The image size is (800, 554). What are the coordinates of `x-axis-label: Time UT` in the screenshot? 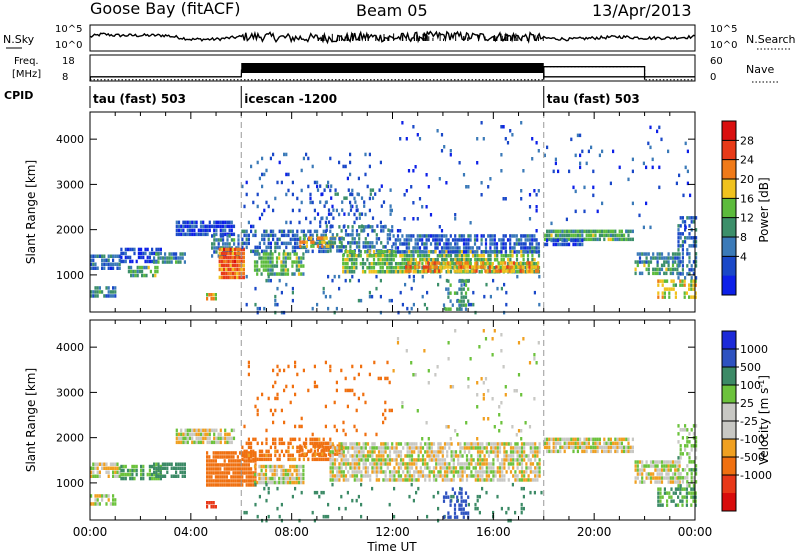 It's located at (391, 547).